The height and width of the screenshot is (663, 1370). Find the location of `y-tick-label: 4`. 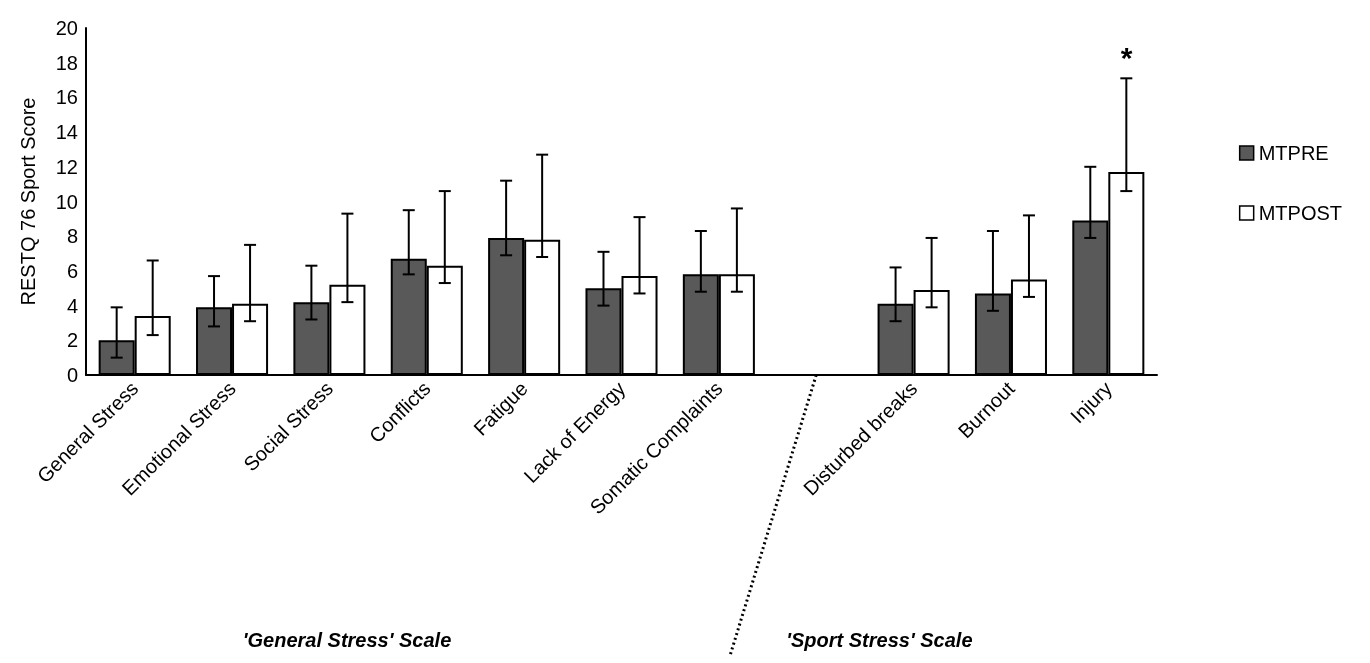

y-tick-label: 4 is located at coordinates (72, 305).